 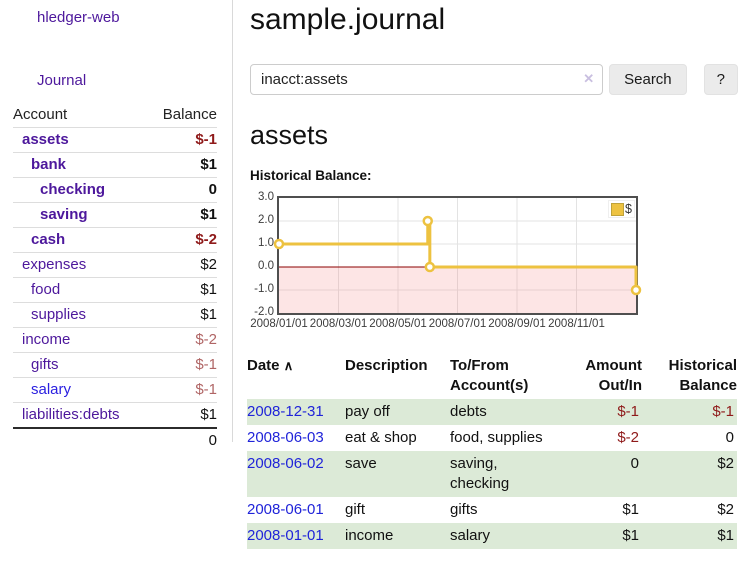 I want to click on x-axis-label: 2008/03/01, so click(x=338, y=324).